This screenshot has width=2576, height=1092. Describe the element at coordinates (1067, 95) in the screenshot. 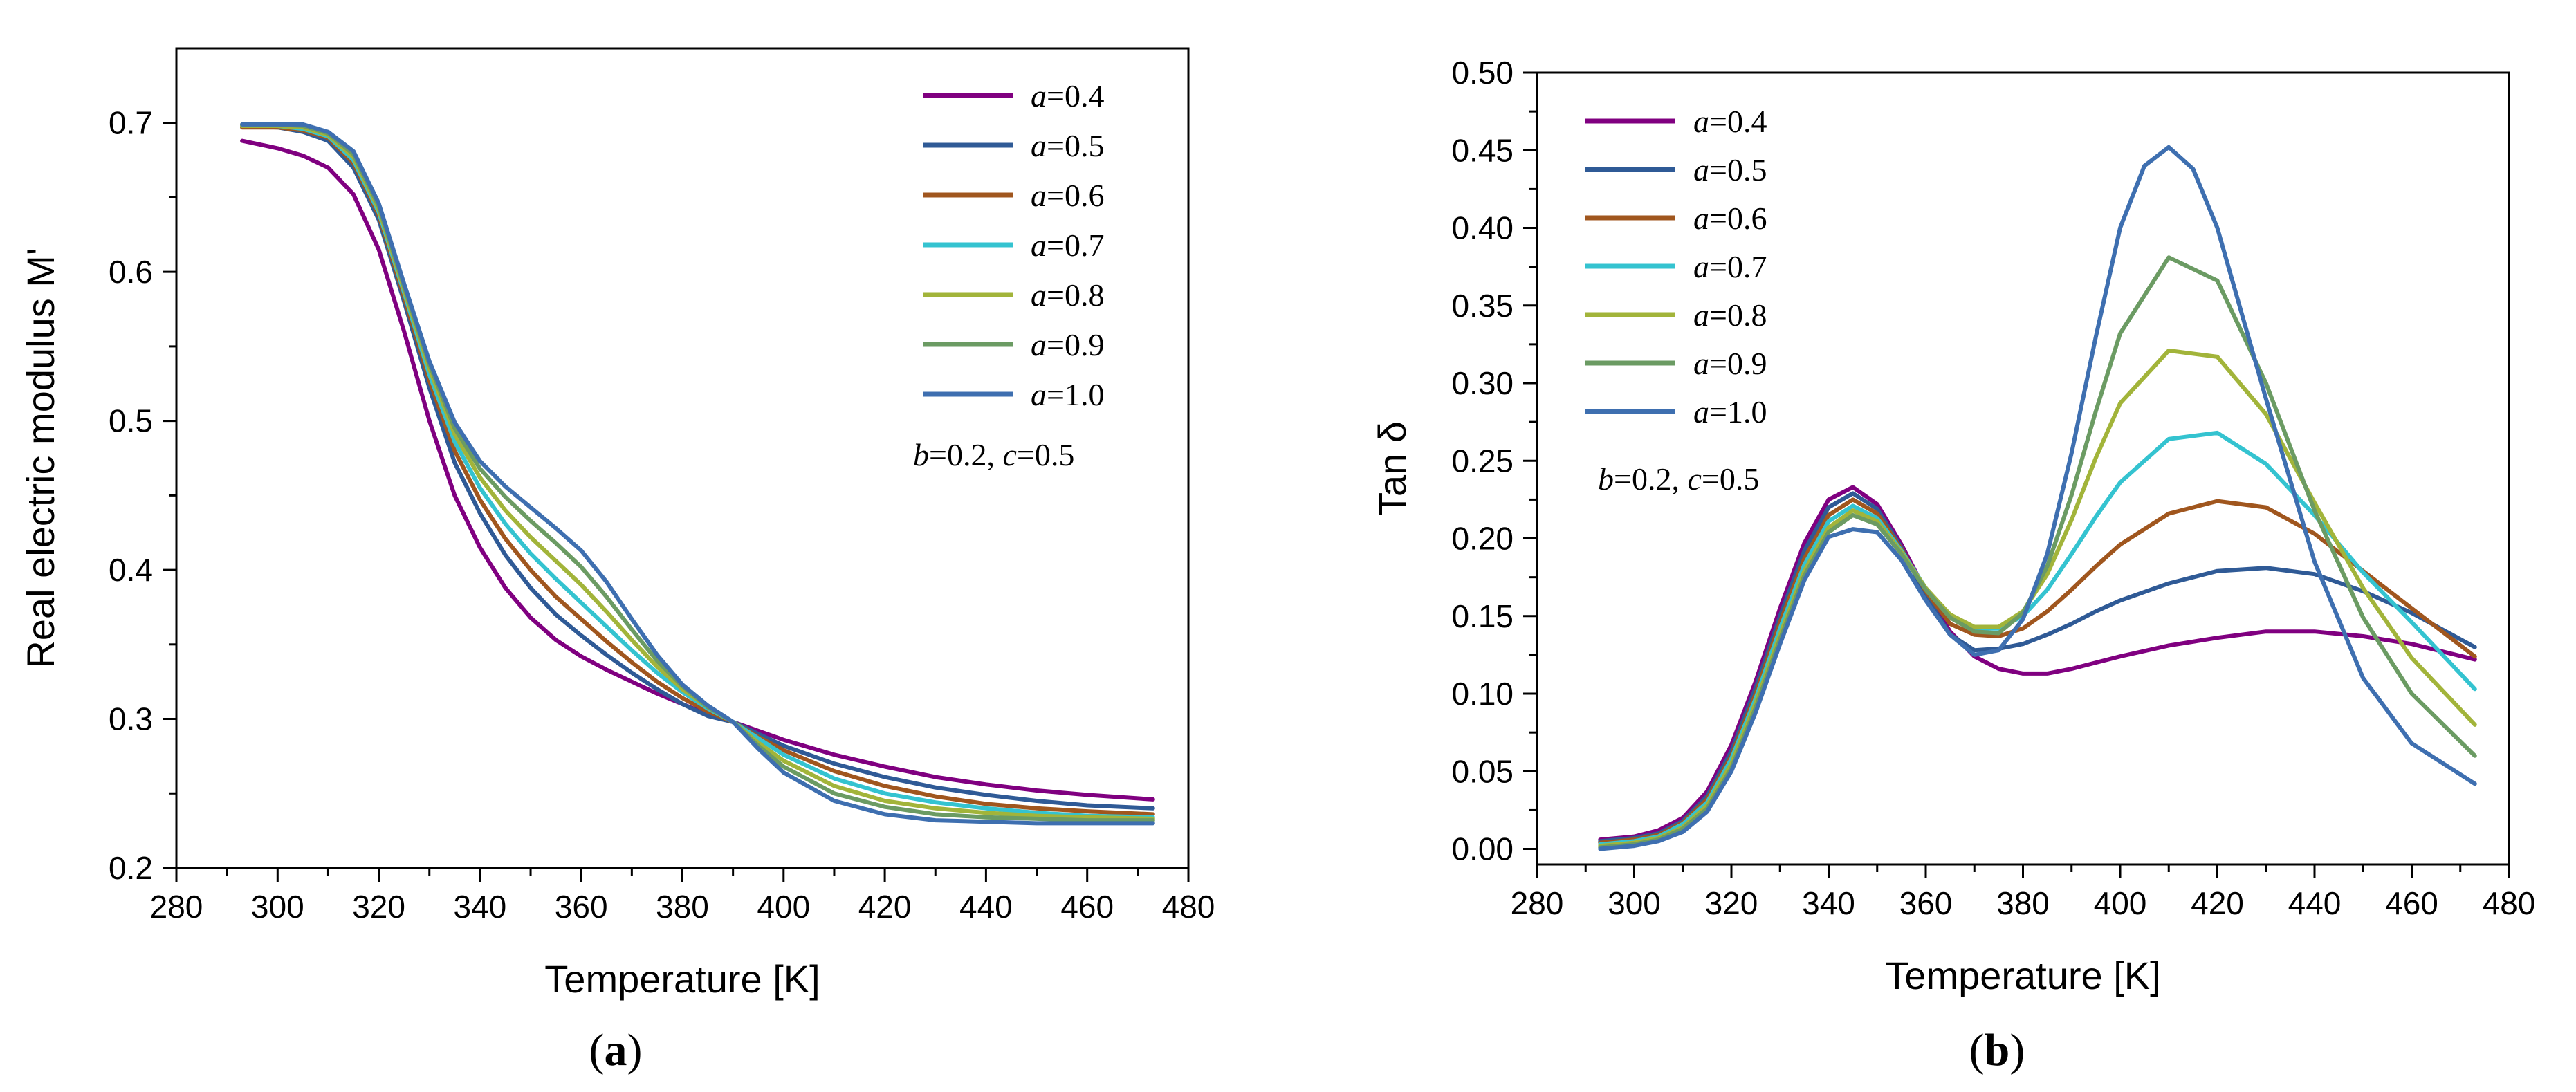

I see `chart-a-legend-label-0-4: a=0.4` at that location.